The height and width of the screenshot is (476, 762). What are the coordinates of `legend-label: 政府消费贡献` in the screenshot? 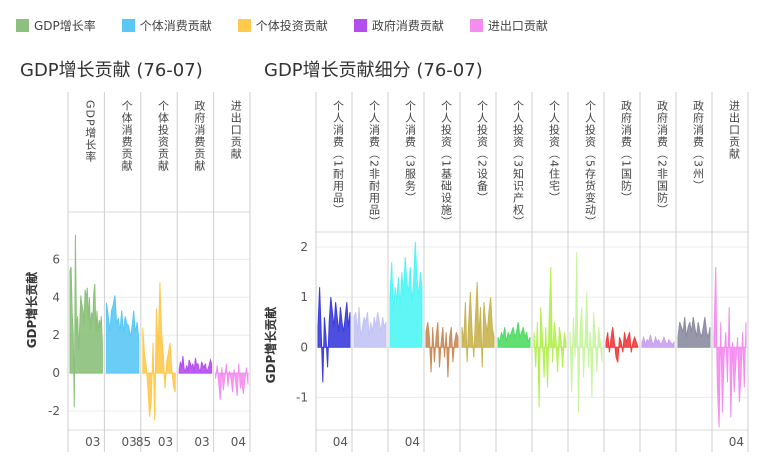 It's located at (407, 25).